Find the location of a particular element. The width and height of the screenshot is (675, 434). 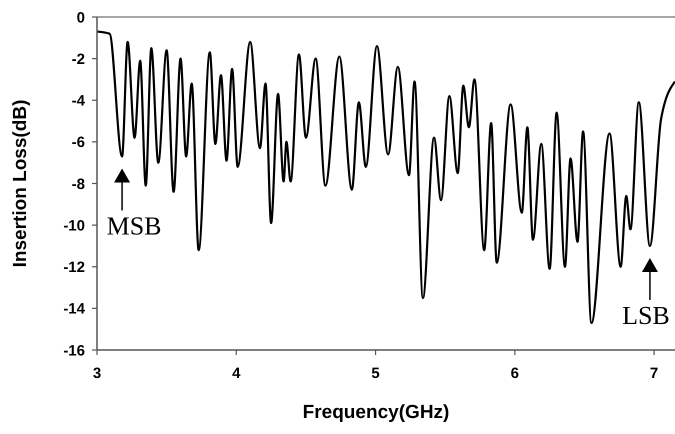

x-tick-label: 5 is located at coordinates (375, 373).